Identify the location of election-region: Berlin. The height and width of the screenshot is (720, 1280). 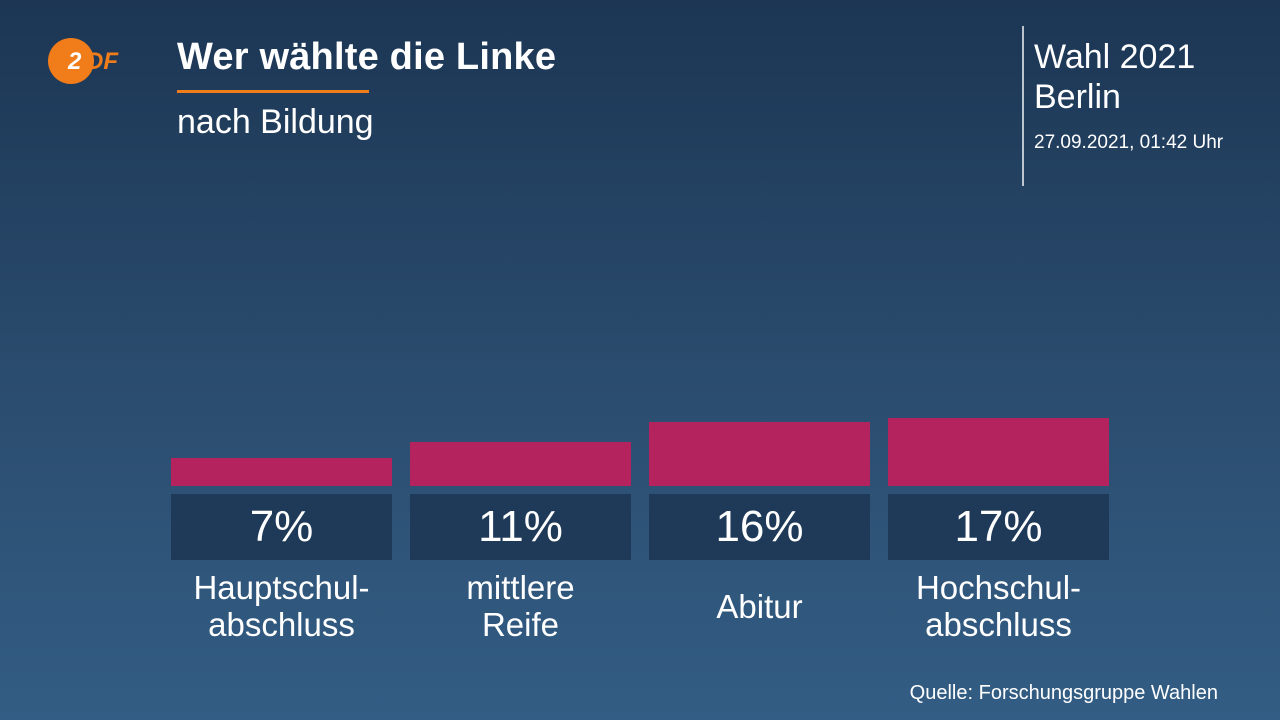
(1077, 97).